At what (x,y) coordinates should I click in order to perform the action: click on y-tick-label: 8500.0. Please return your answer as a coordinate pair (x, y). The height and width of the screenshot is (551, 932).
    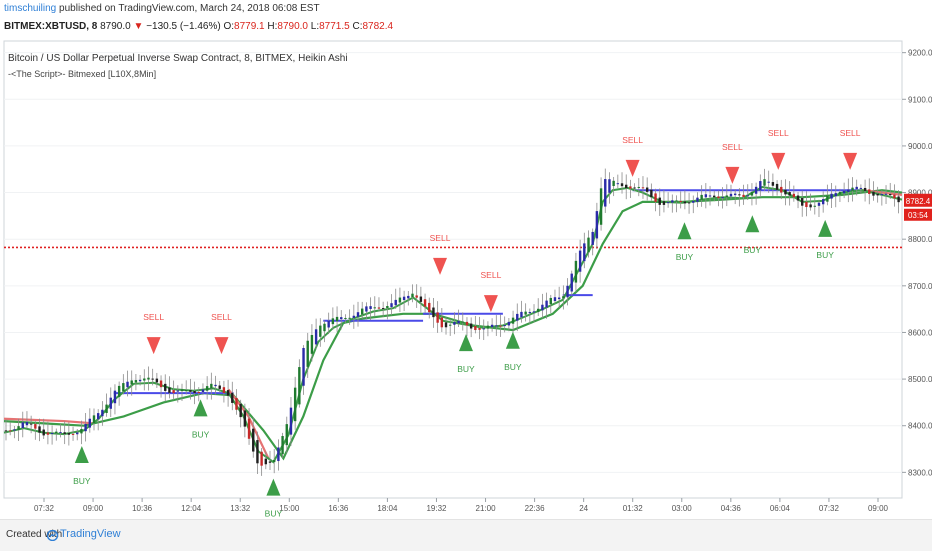
    Looking at the image, I should click on (920, 379).